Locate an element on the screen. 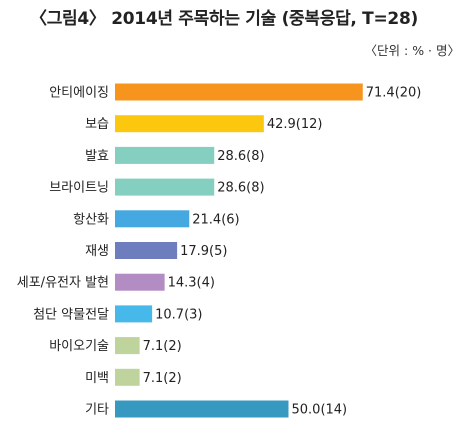  value-label-1: 42.9(12) is located at coordinates (295, 124).